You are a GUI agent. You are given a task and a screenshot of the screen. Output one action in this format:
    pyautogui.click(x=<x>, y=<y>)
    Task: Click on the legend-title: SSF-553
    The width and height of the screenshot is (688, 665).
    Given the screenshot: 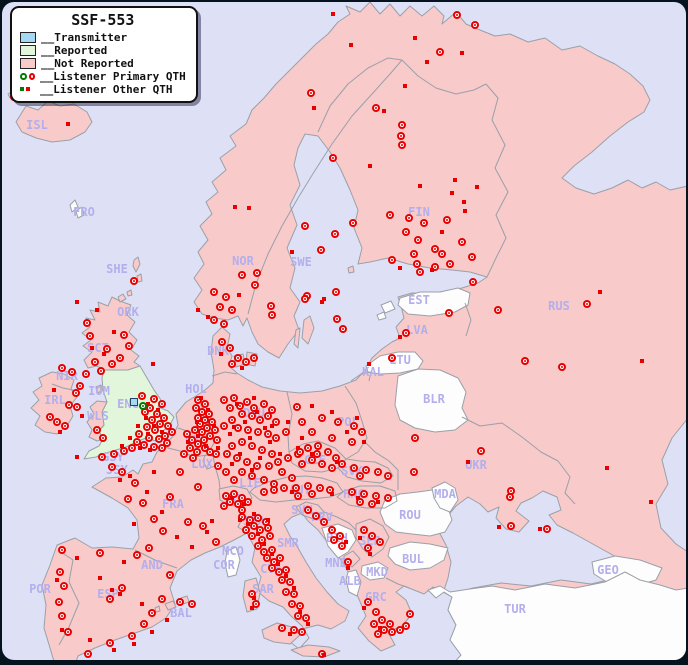 What is the action you would take?
    pyautogui.click(x=103, y=20)
    